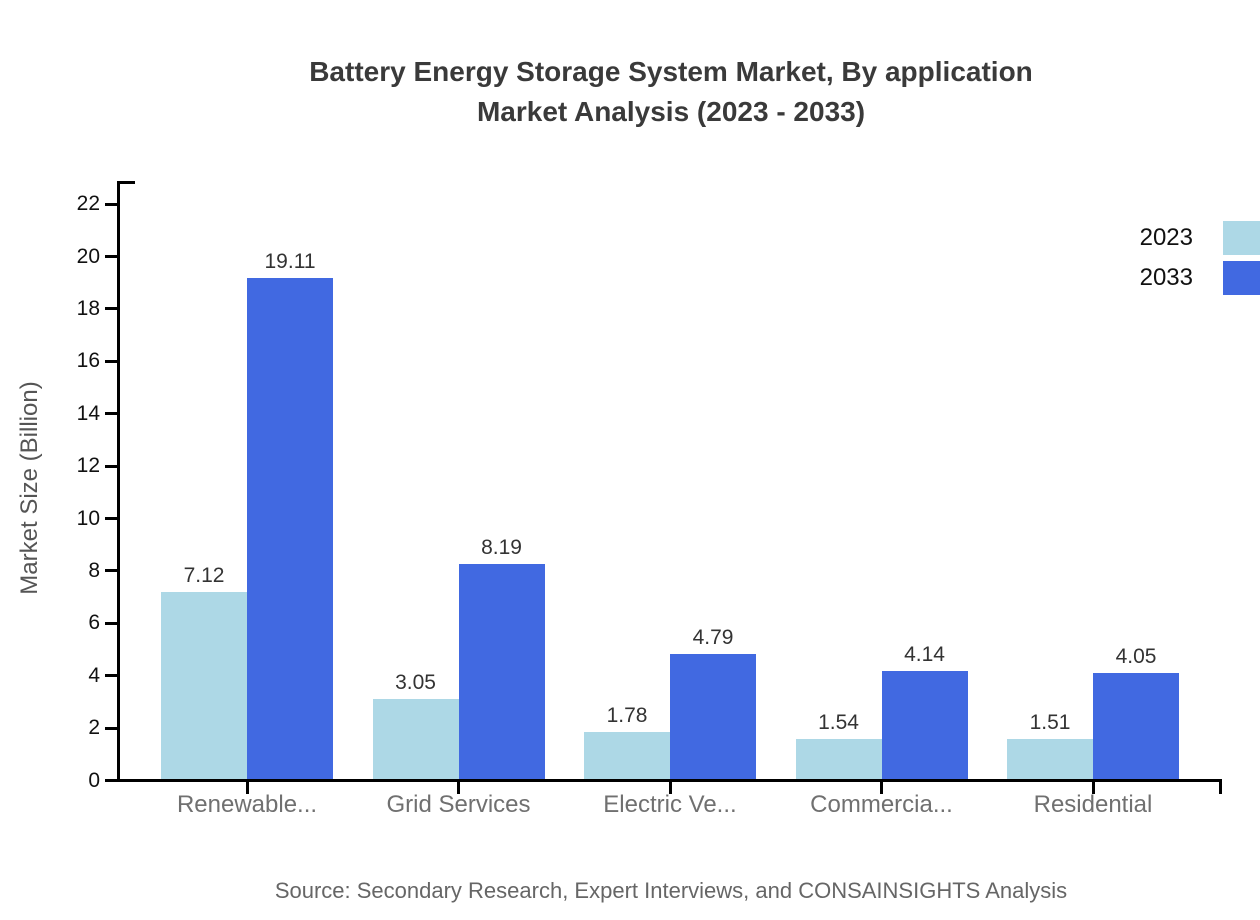 This screenshot has height=920, width=1260. I want to click on bar-value-label: 8.19, so click(501, 548).